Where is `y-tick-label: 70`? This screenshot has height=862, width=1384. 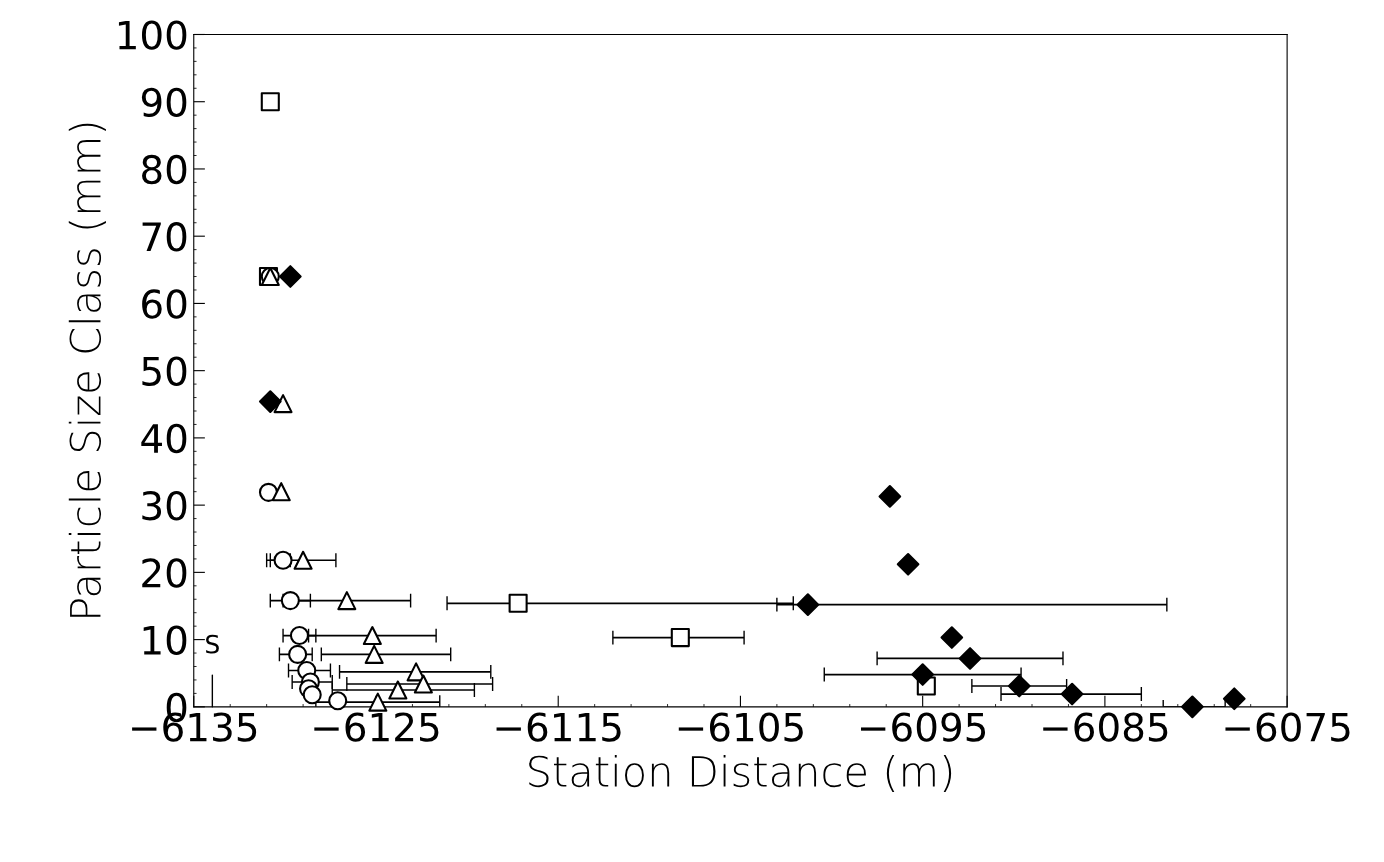
y-tick-label: 70 is located at coordinates (164, 237).